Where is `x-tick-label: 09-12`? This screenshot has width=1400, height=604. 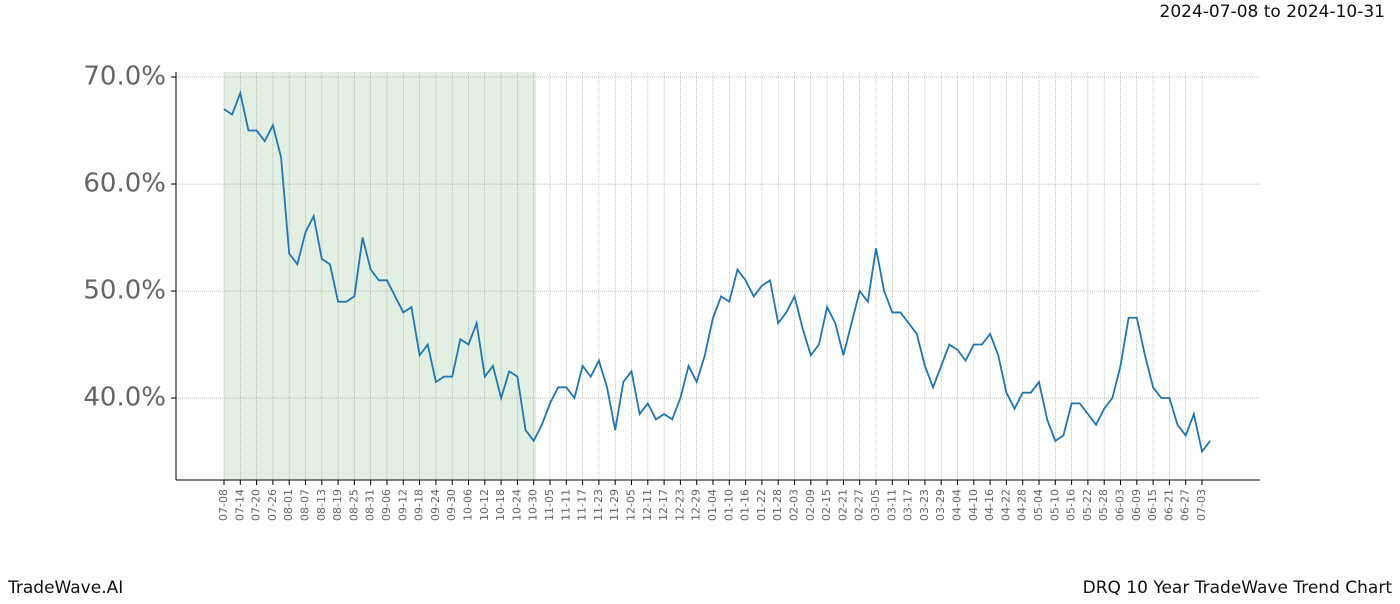
x-tick-label: 09-12 is located at coordinates (402, 505).